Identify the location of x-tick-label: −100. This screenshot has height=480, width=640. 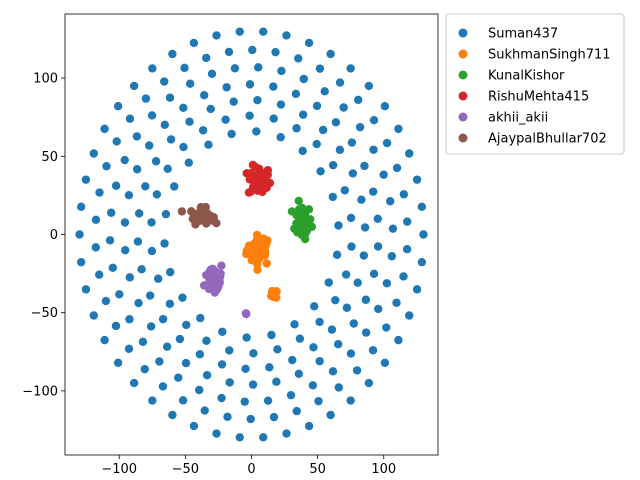
(119, 469).